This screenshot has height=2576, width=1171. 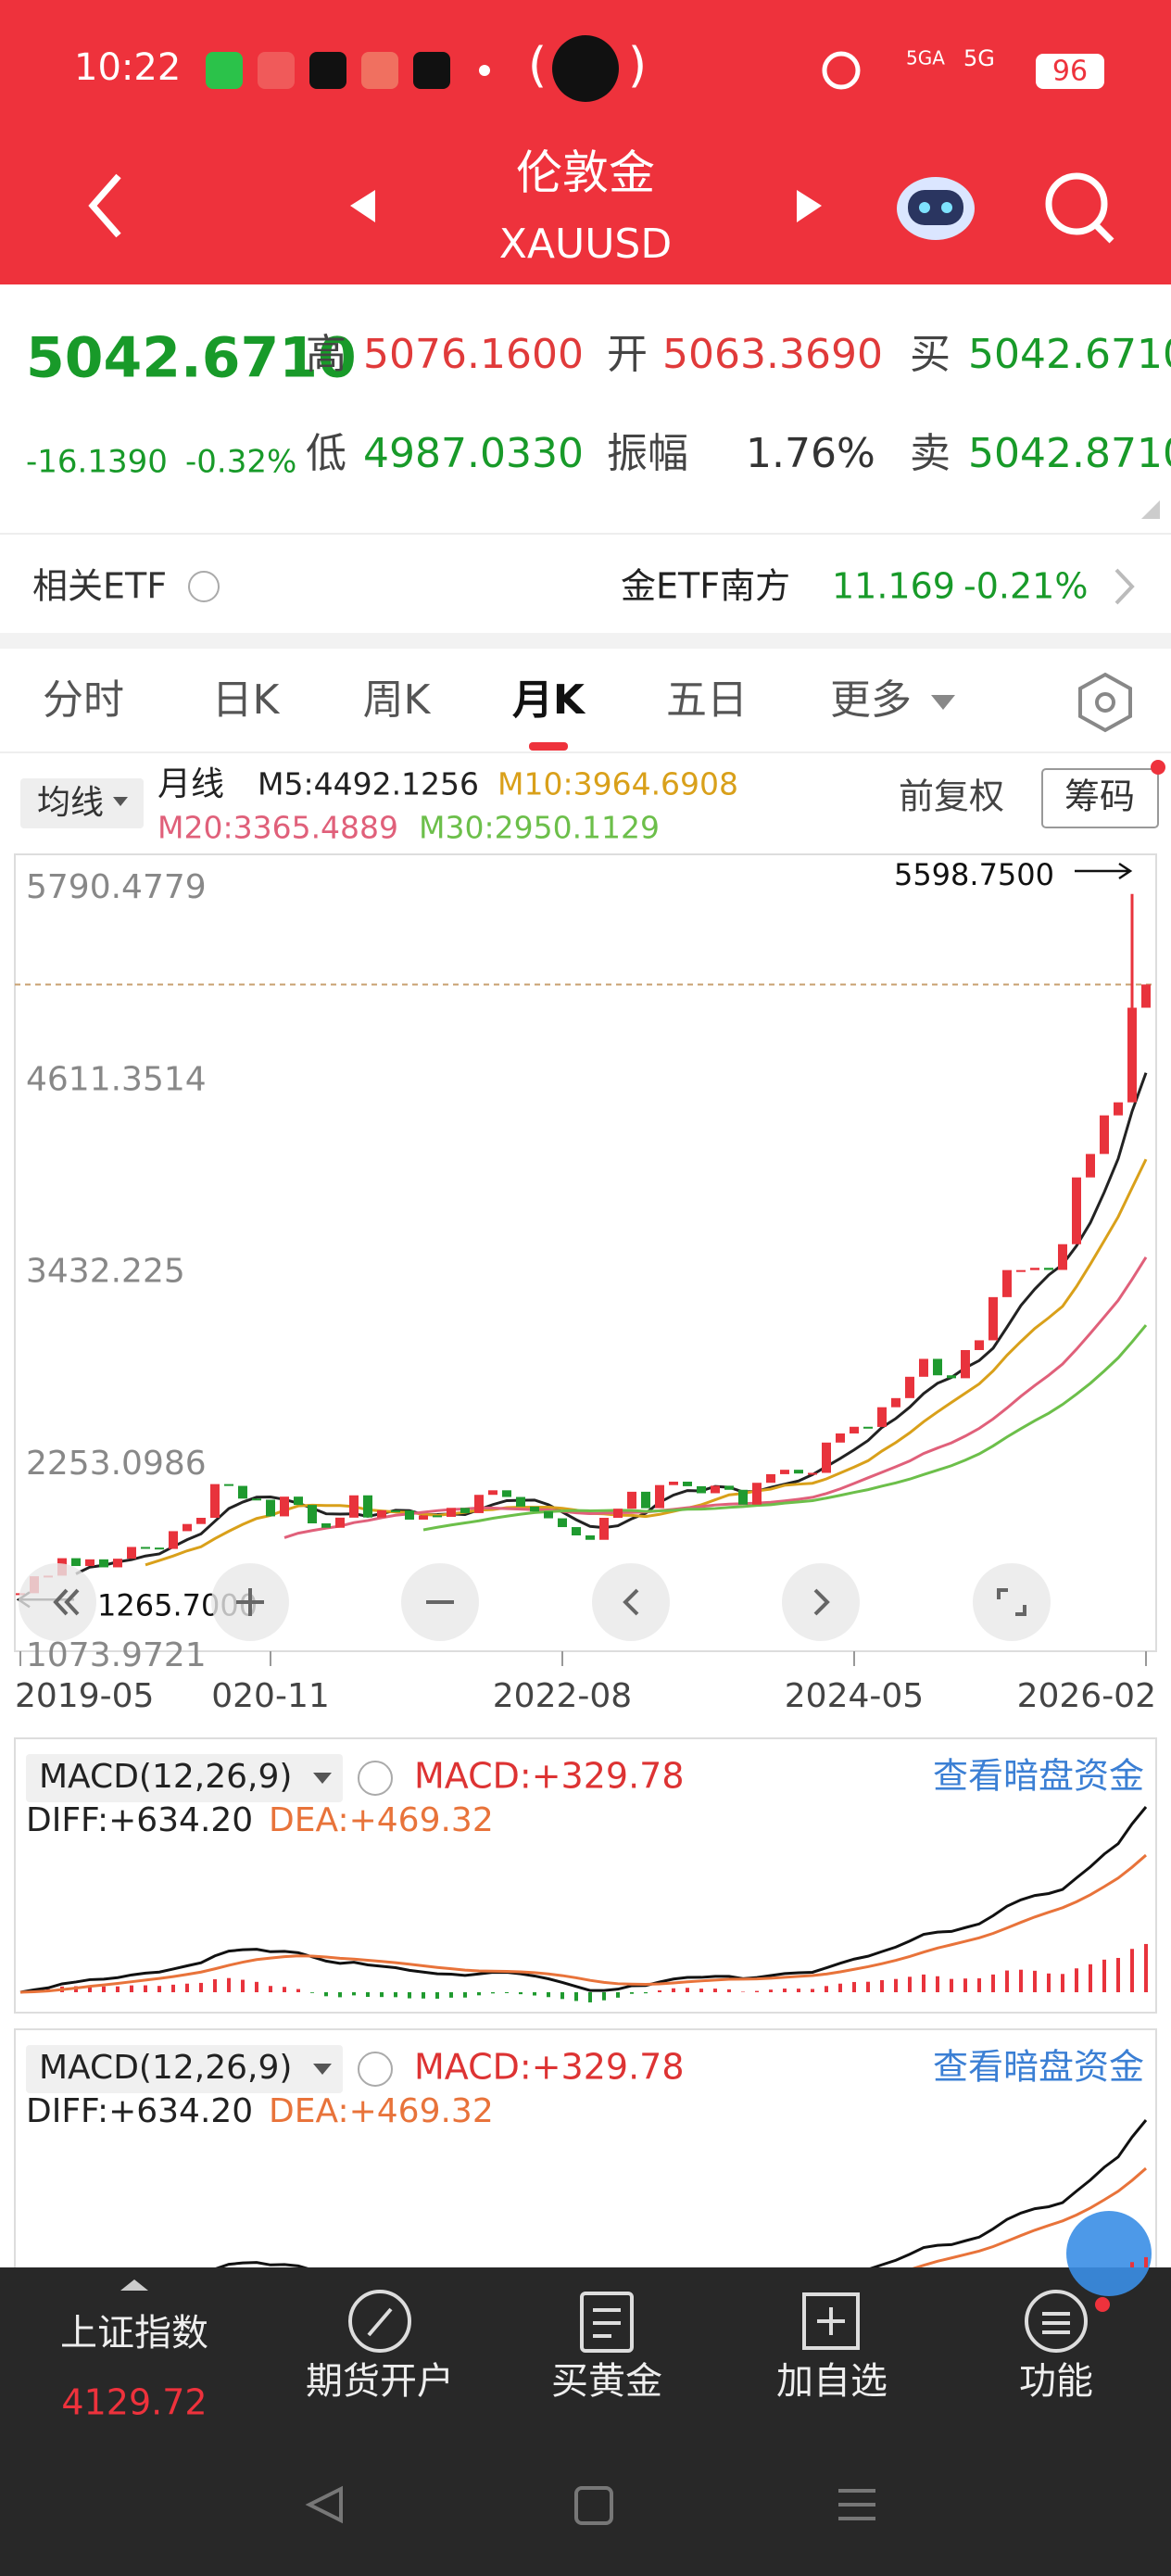 I want to click on net-label: 5G, so click(x=979, y=58).